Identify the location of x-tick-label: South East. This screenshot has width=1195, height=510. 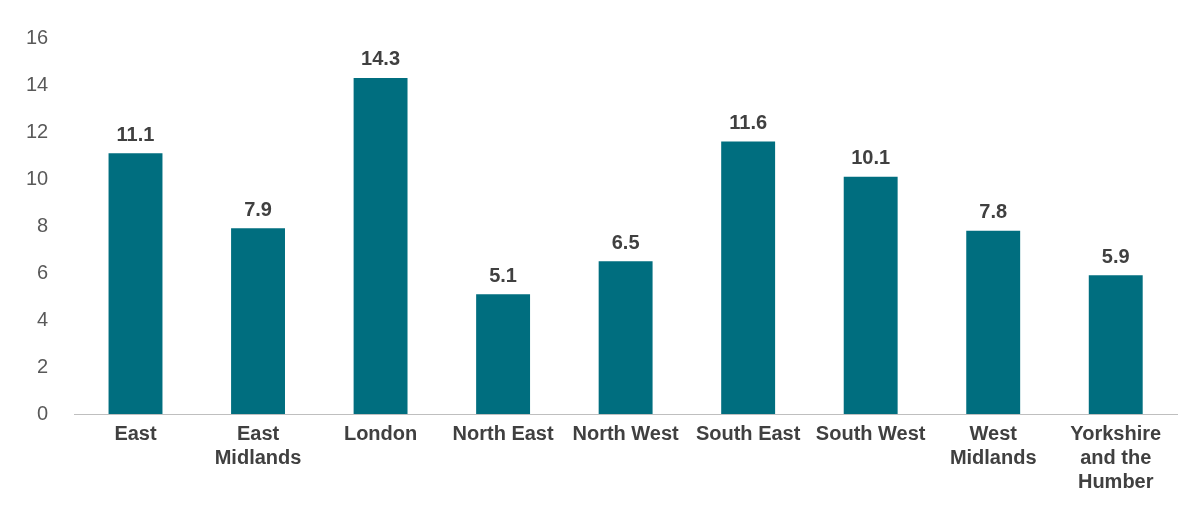
(748, 432).